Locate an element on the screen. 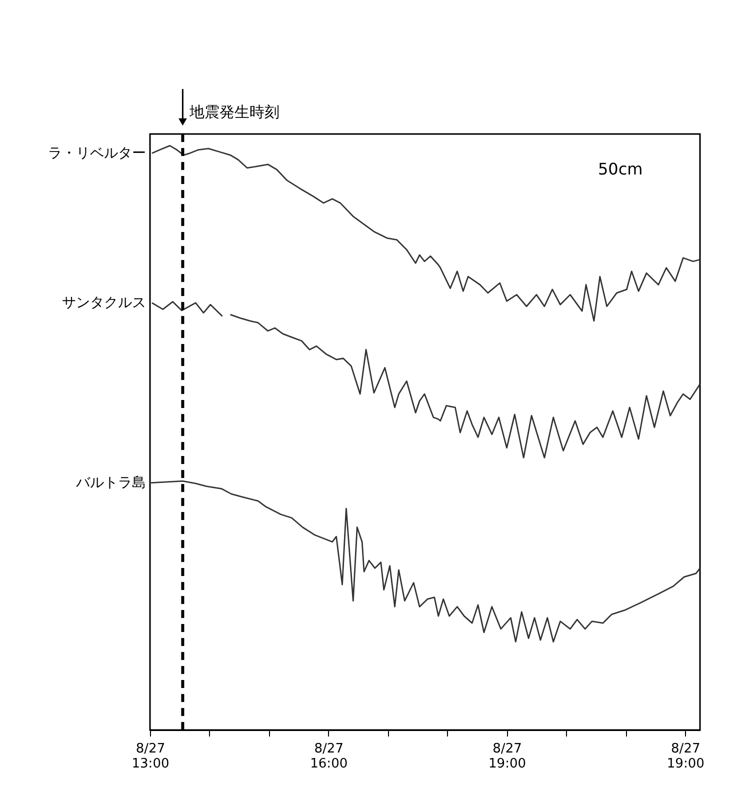 The image size is (735, 790). series-label: サンタクルス is located at coordinates (104, 302).